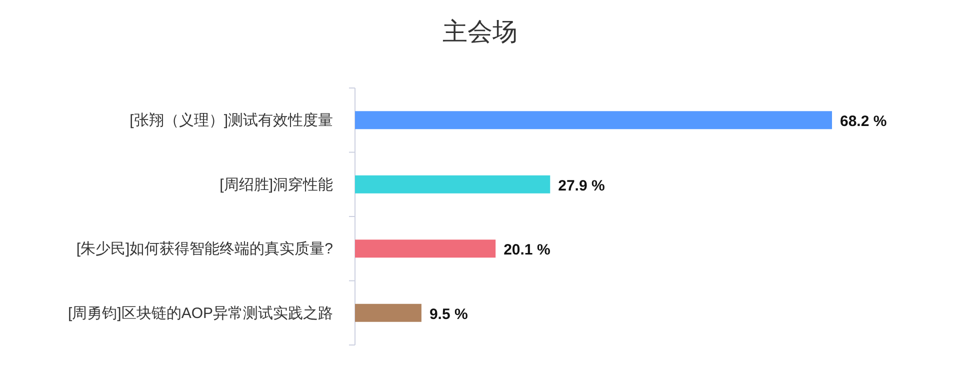 The height and width of the screenshot is (369, 960). I want to click on y-tick-label: [张翔（义理）]测试有效性度量, so click(231, 121).